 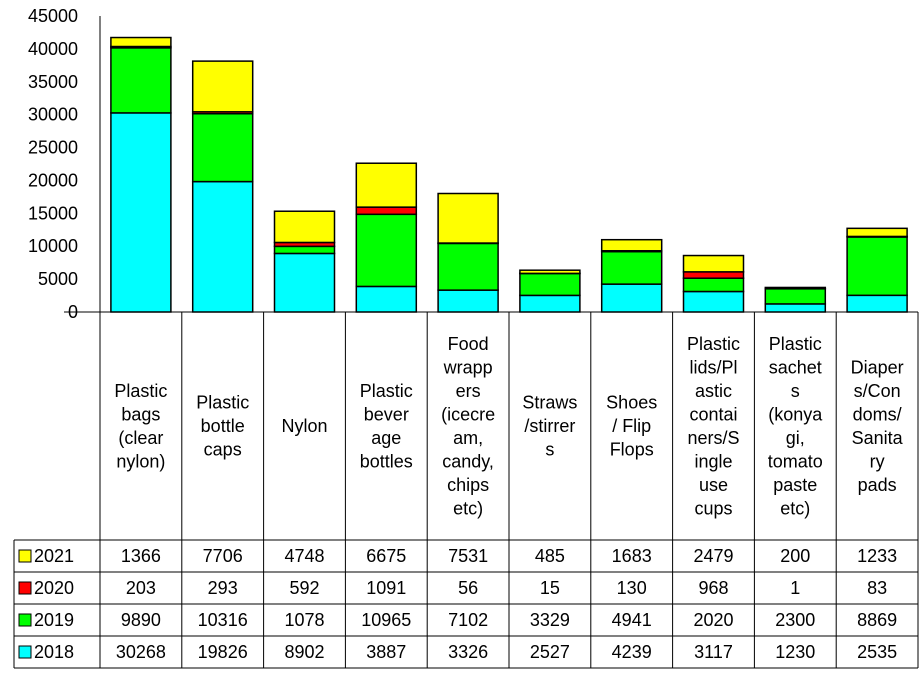 What do you see at coordinates (304, 652) in the screenshot?
I see `table-cell-2018: 8902` at bounding box center [304, 652].